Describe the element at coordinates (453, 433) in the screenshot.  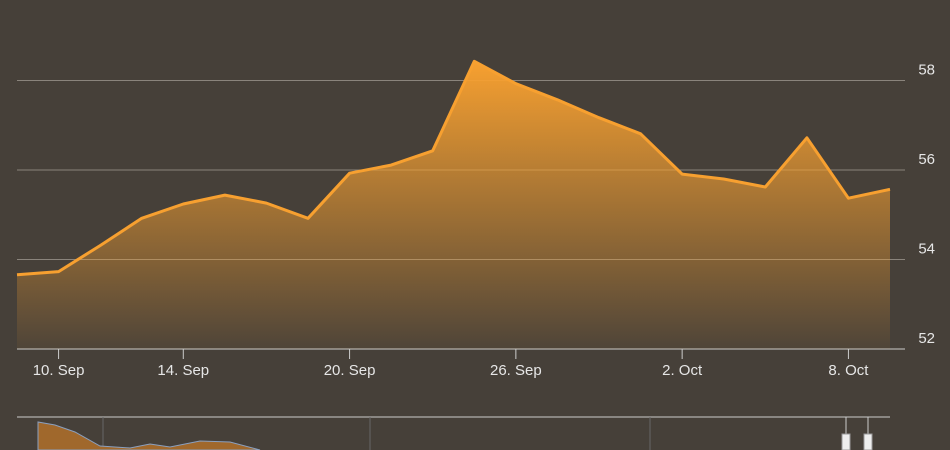
I see `navigator` at that location.